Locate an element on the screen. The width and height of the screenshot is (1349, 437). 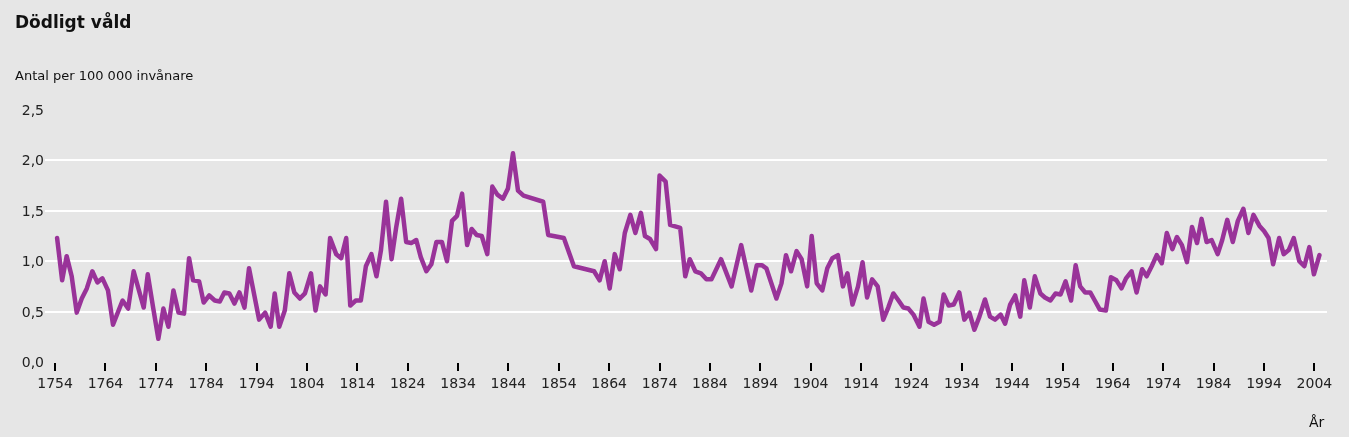
y-axis-title: Antal per 100 000 invånare is located at coordinates (104, 75).